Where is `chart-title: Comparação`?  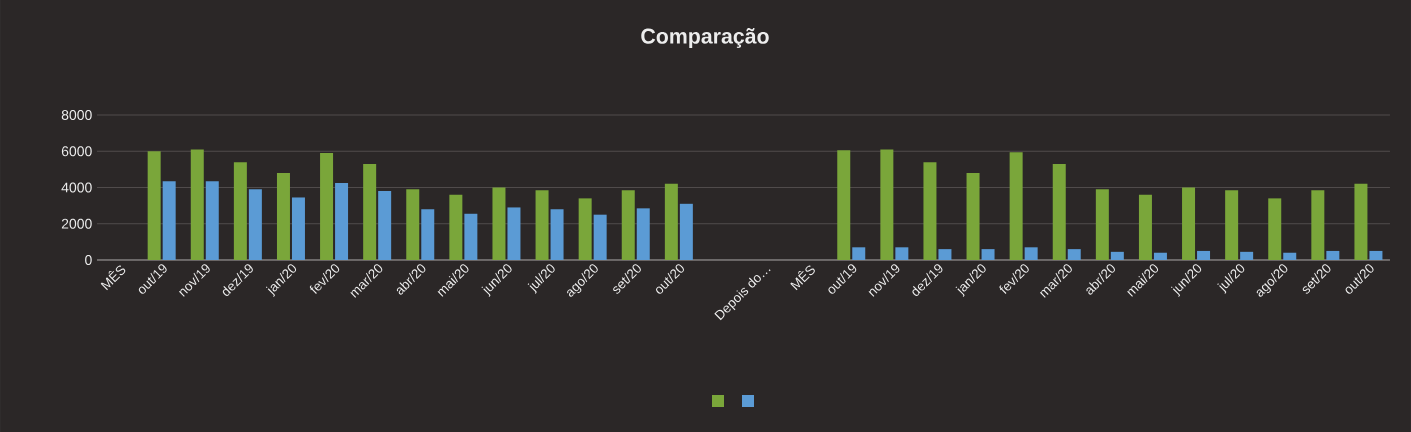 chart-title: Comparação is located at coordinates (705, 38).